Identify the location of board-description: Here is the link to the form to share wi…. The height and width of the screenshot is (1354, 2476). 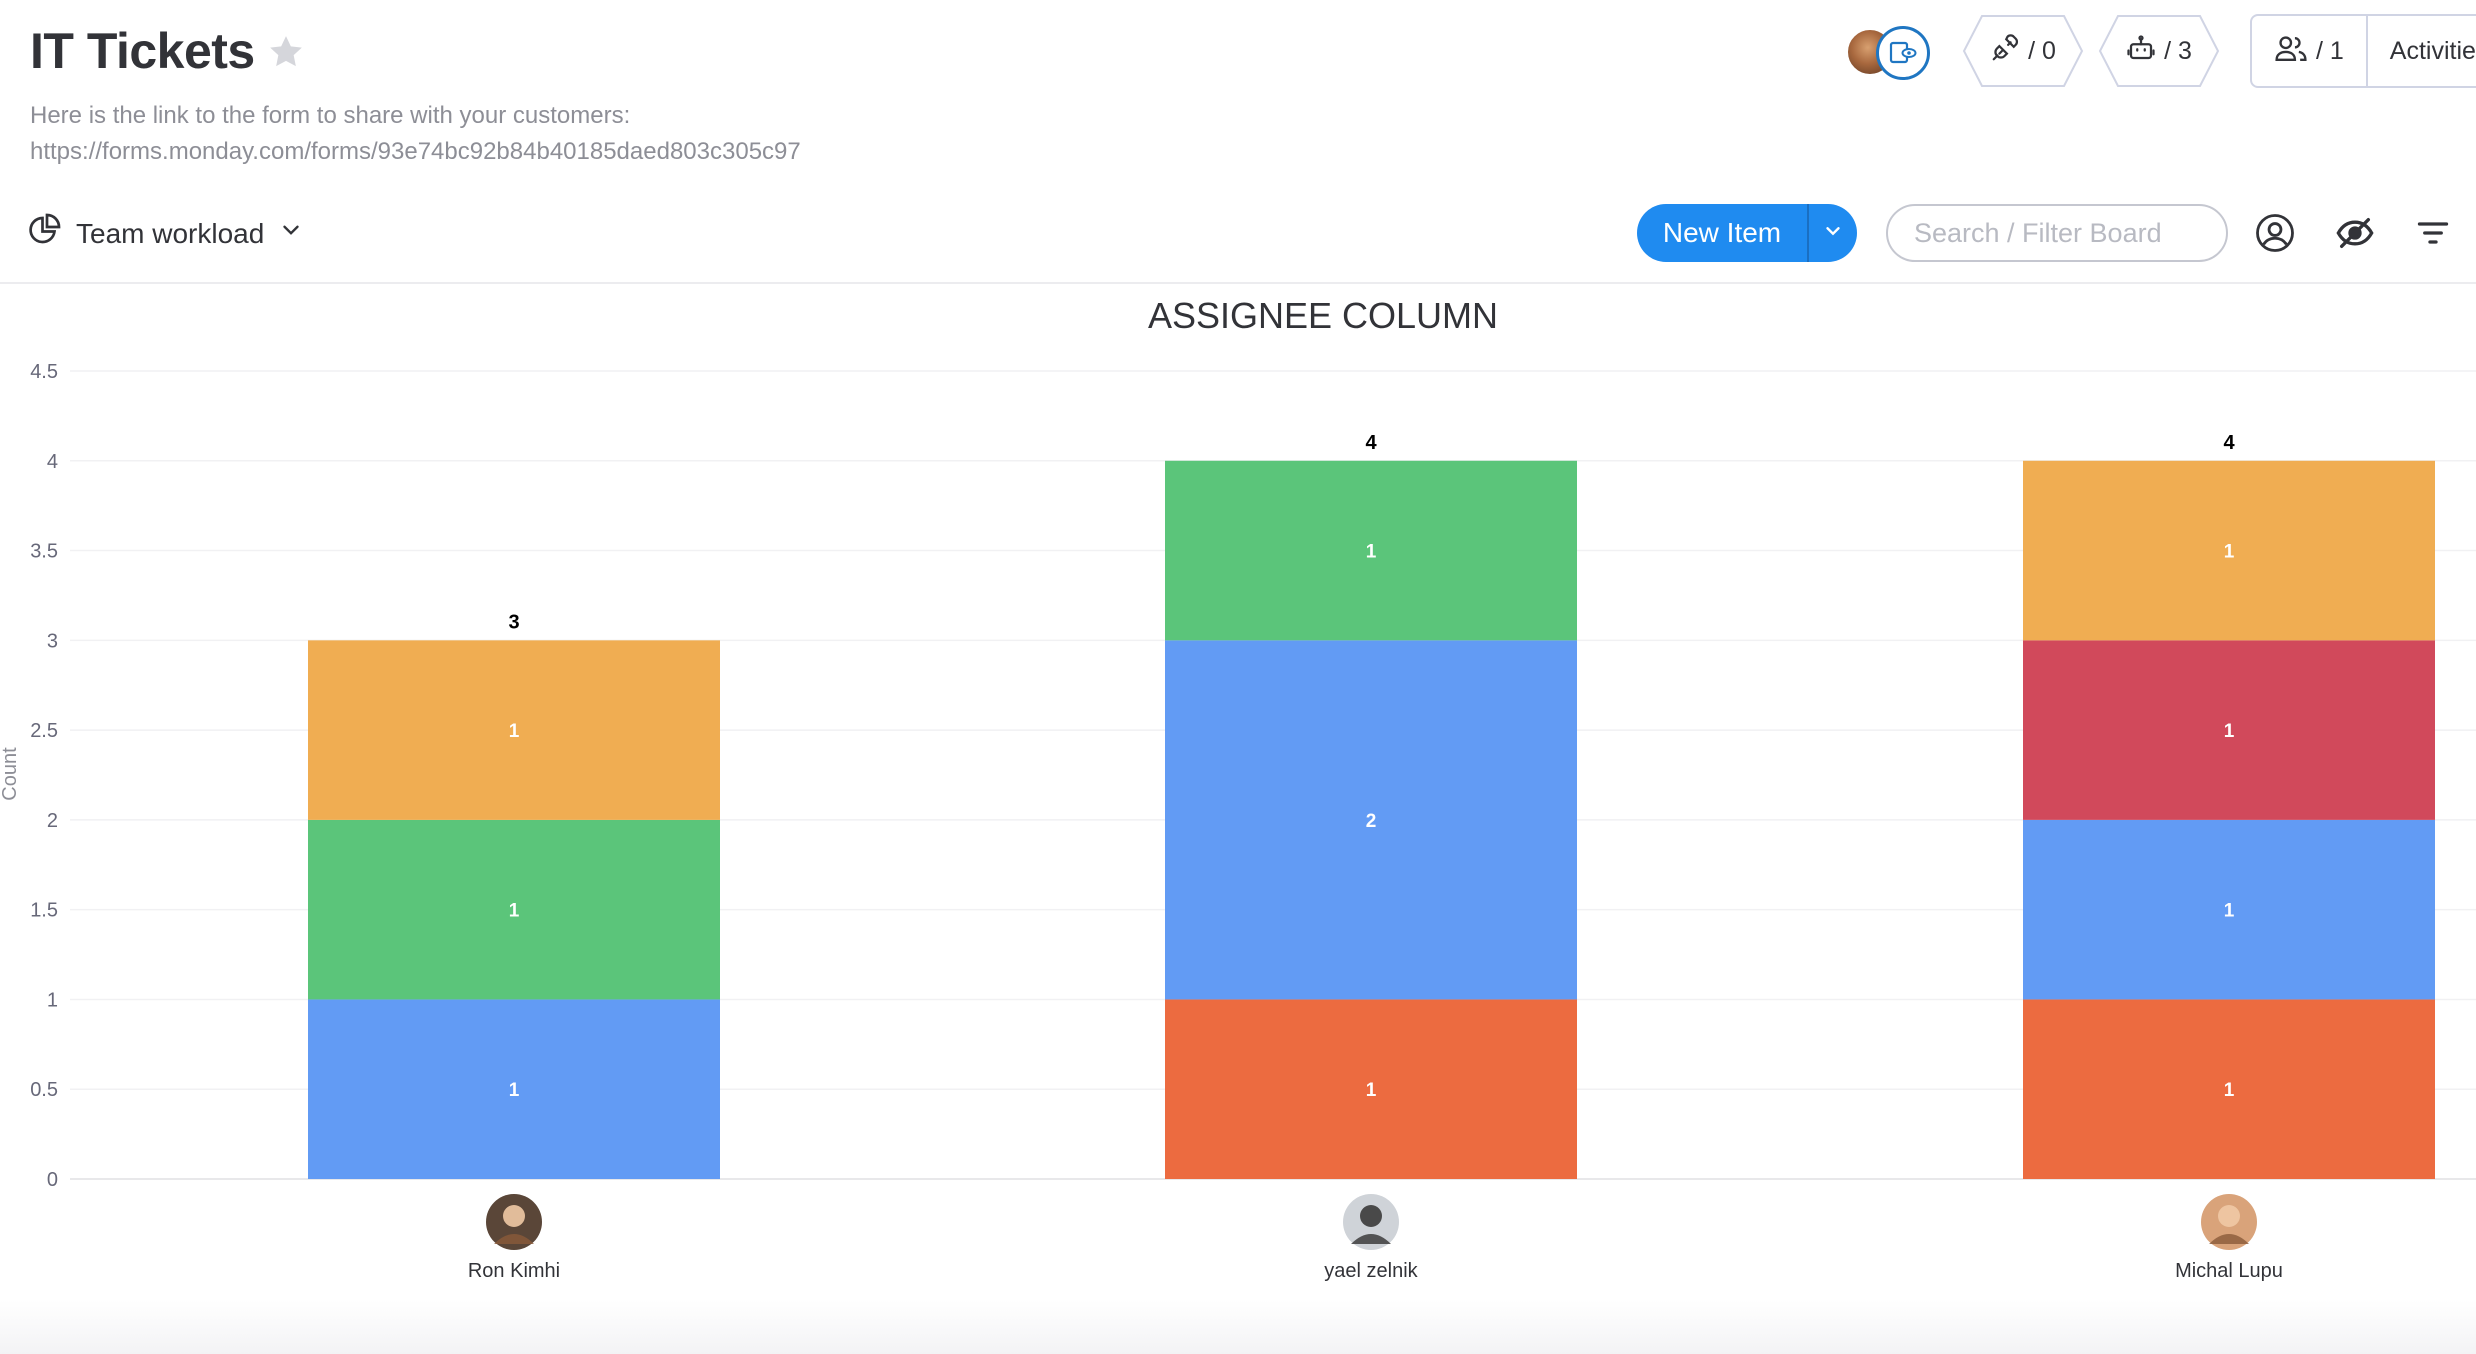
(415, 134).